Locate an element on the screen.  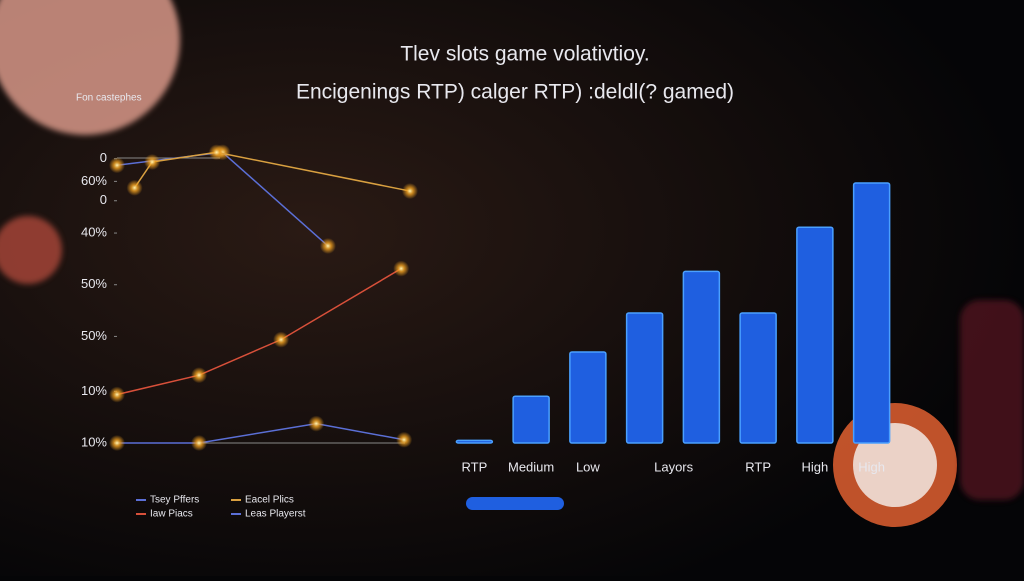
y-tick-label: 40% is located at coordinates (94, 231).